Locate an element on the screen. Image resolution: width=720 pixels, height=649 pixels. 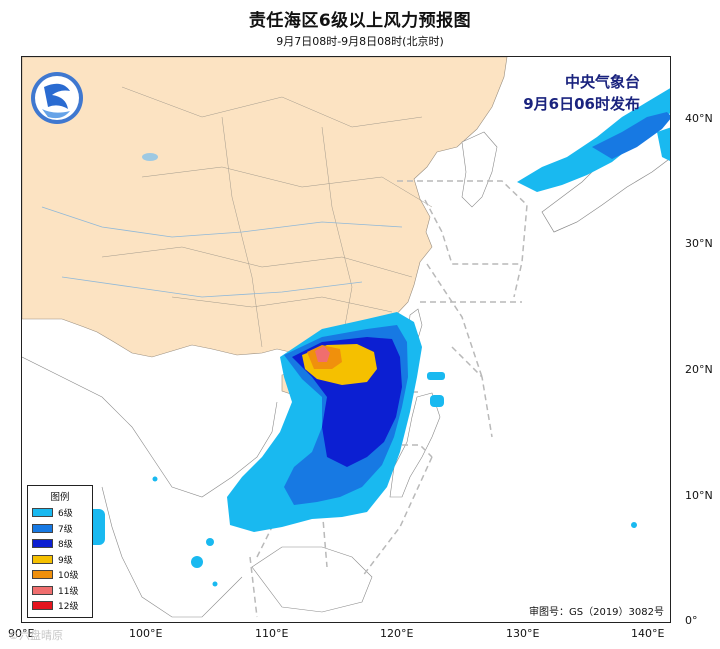
legend-item: 7级 is located at coordinates (60, 529).